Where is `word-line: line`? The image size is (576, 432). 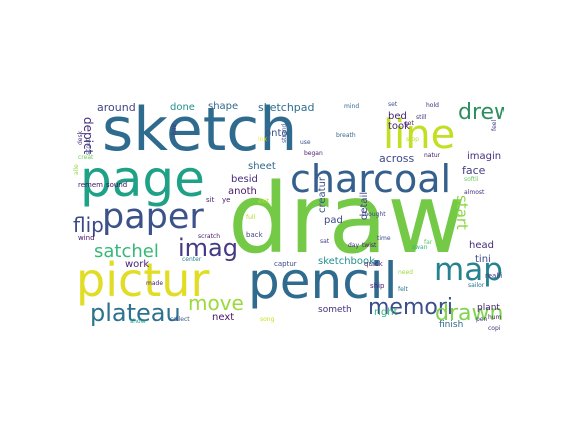
word-line: line is located at coordinates (419, 135).